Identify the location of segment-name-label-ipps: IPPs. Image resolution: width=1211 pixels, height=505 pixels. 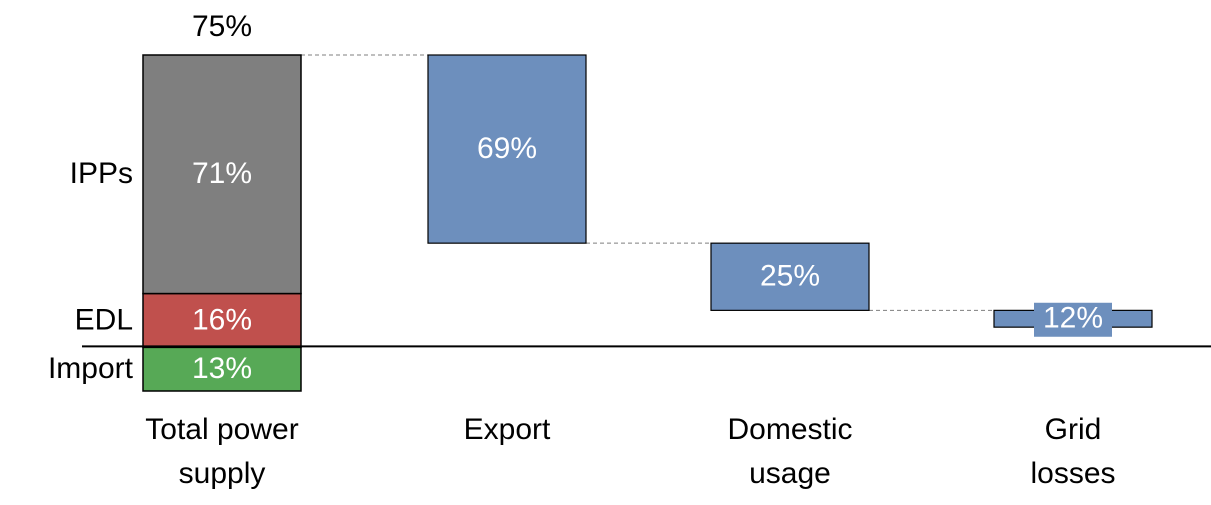
(101, 173).